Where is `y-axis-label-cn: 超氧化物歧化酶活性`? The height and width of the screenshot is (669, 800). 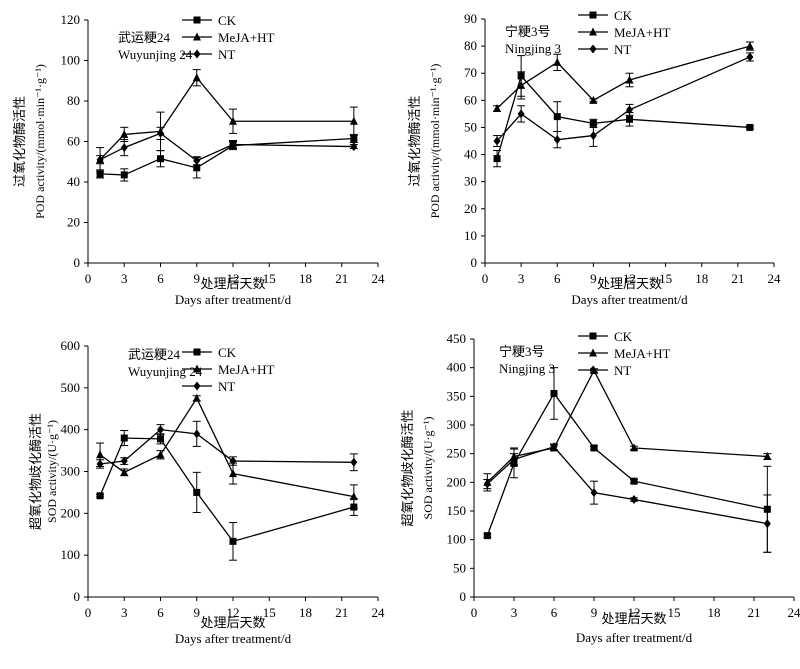 y-axis-label-cn: 超氧化物歧化酶活性 is located at coordinates (35, 471).